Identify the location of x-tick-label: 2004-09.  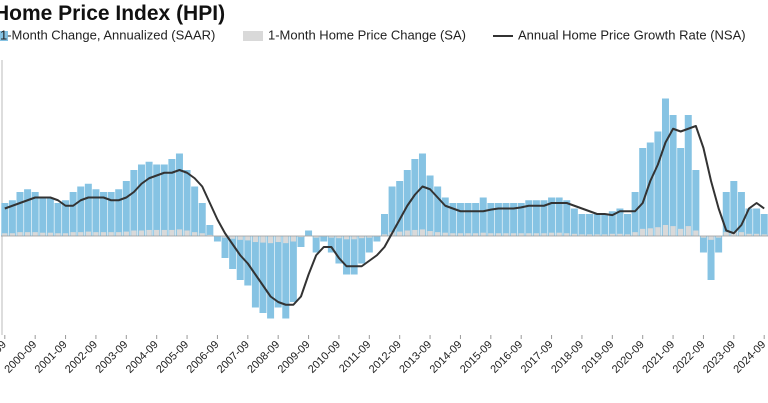
(142, 357).